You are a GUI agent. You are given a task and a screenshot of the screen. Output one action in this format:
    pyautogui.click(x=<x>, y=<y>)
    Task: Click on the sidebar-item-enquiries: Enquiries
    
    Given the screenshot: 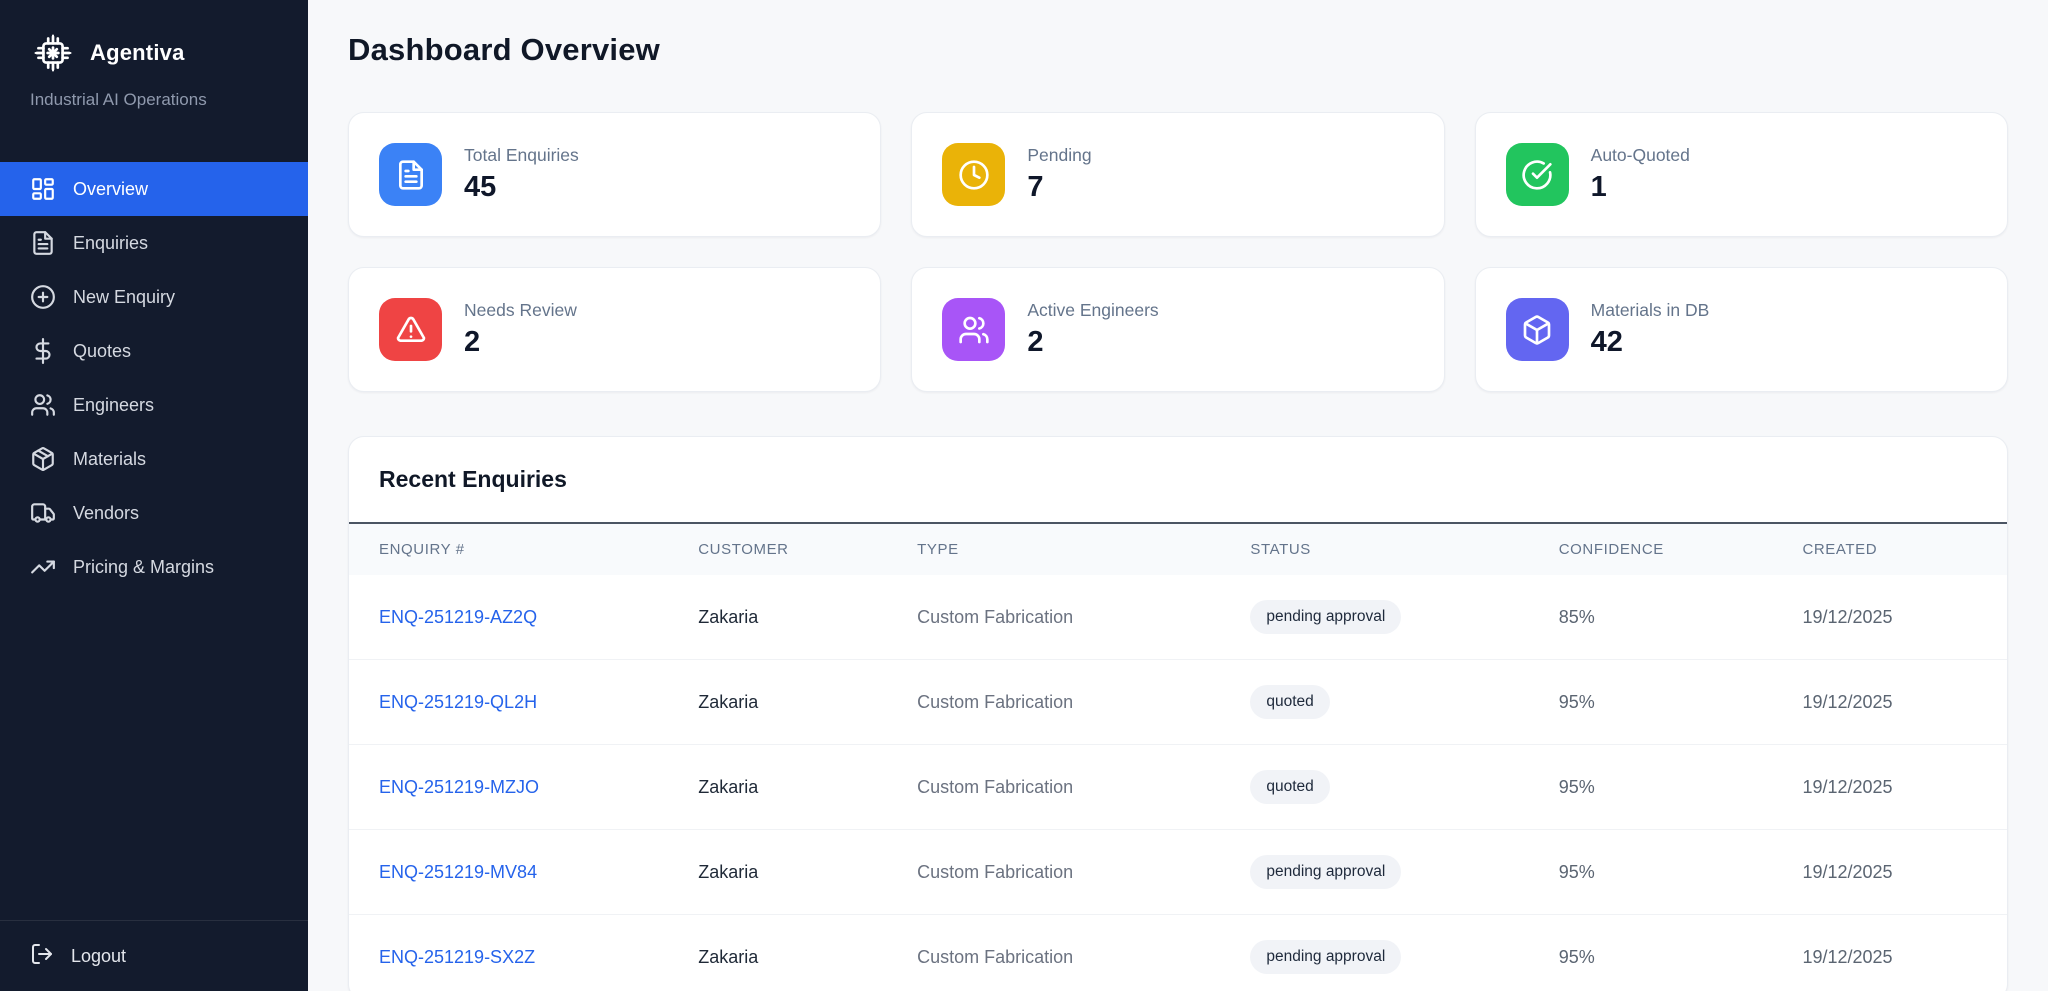 What is the action you would take?
    pyautogui.click(x=154, y=243)
    